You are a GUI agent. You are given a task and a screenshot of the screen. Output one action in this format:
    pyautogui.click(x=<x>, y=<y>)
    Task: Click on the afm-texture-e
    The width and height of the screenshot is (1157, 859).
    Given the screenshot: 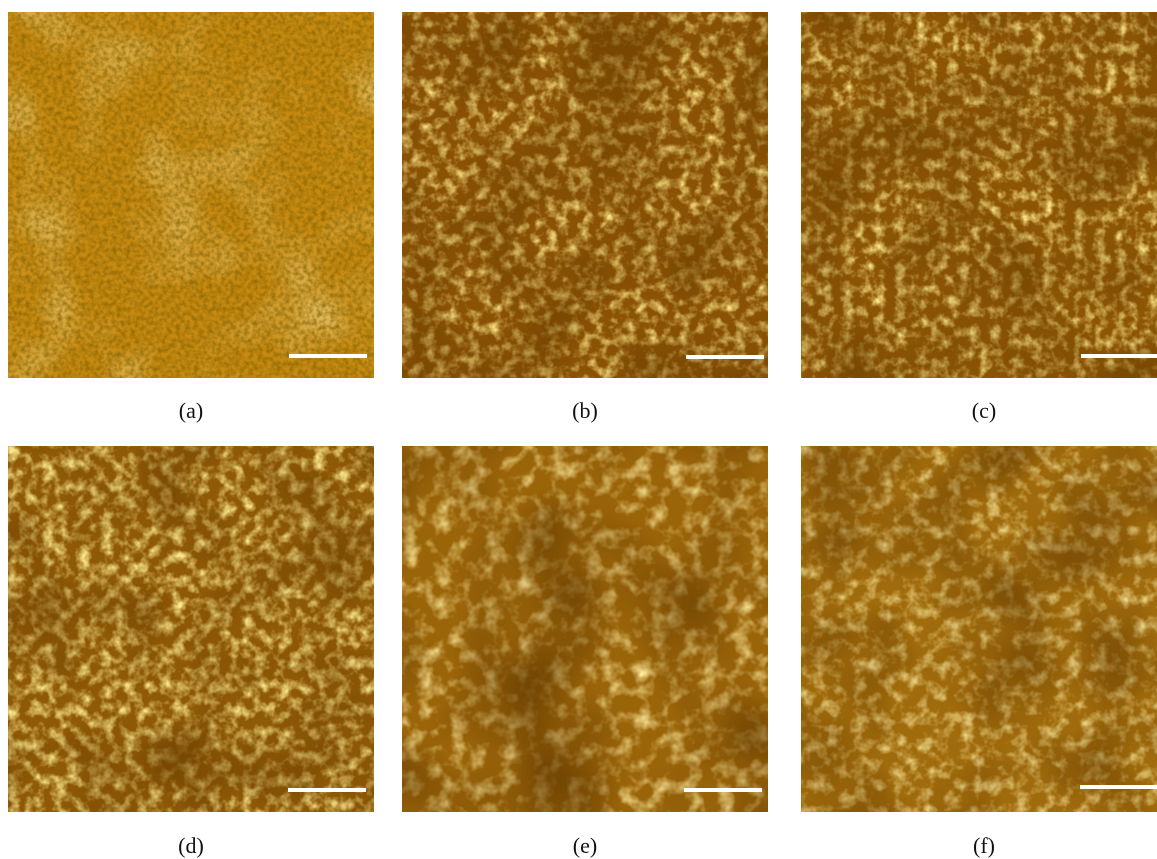 What is the action you would take?
    pyautogui.click(x=585, y=629)
    